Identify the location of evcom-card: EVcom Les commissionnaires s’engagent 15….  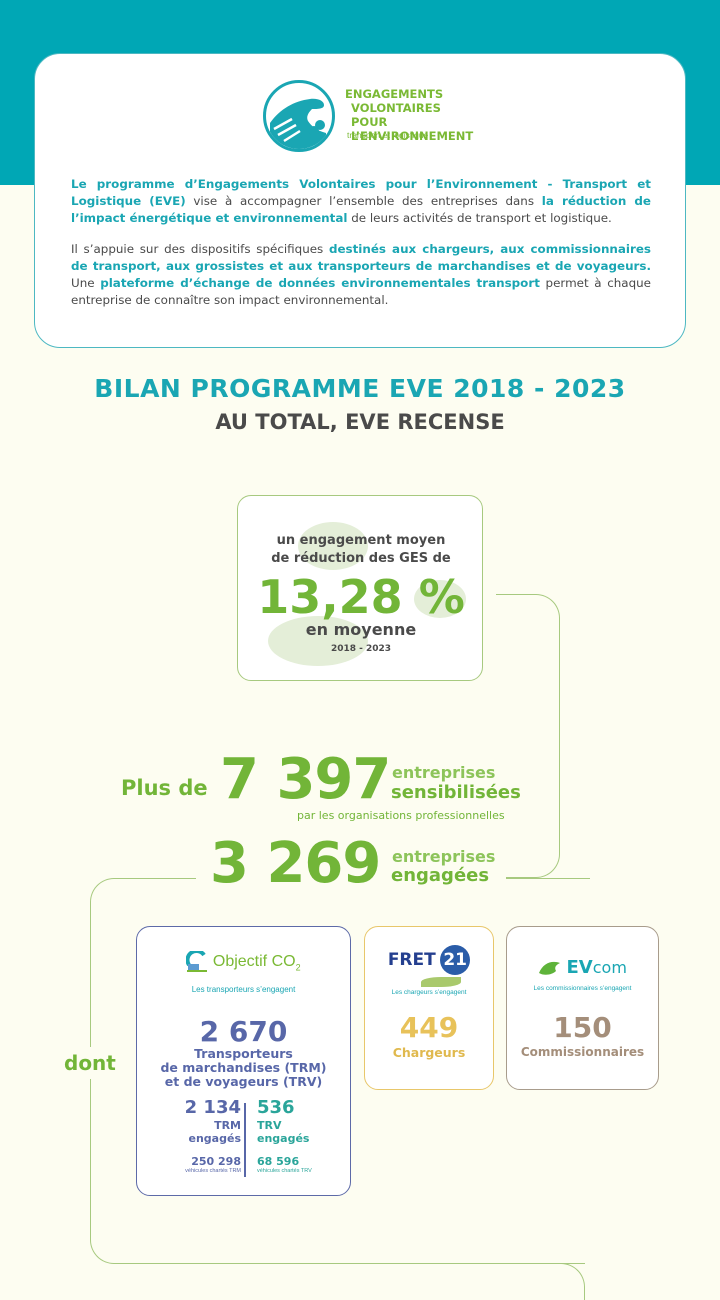
(582, 1008).